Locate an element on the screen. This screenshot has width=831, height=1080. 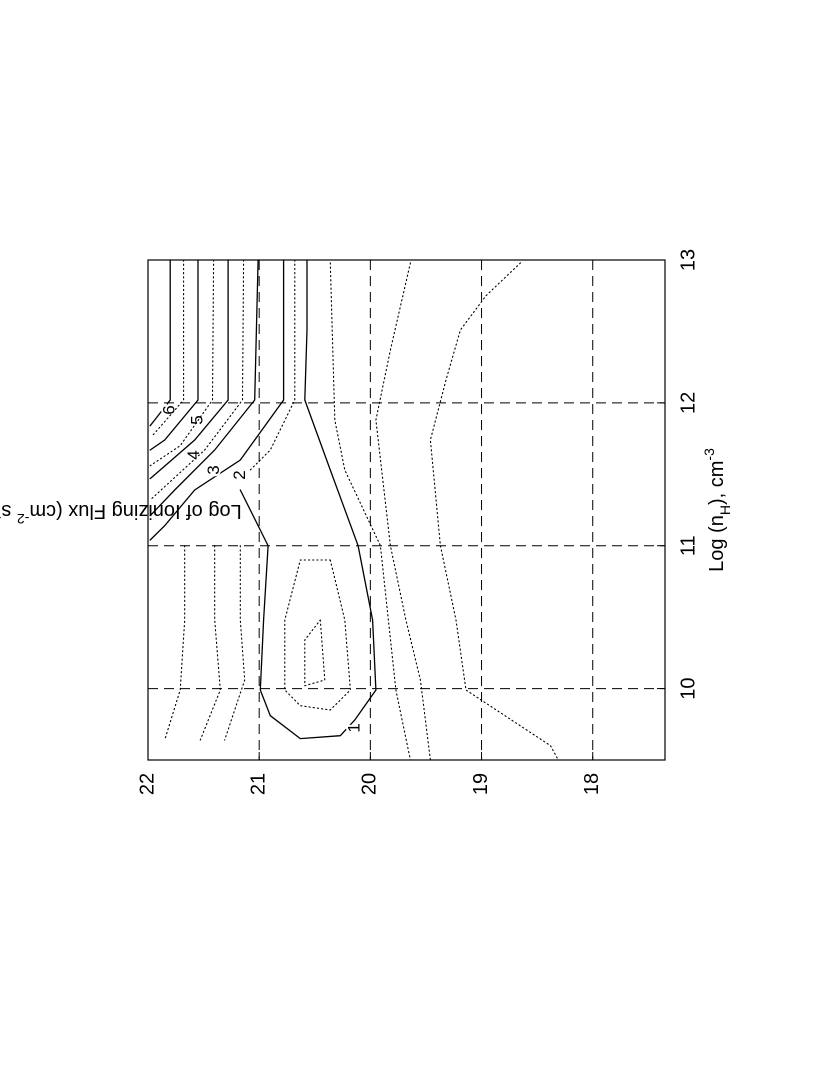
y-axis-label: Log of Ionizing Flux (cm-2 s-1) is located at coordinates (121, 514).